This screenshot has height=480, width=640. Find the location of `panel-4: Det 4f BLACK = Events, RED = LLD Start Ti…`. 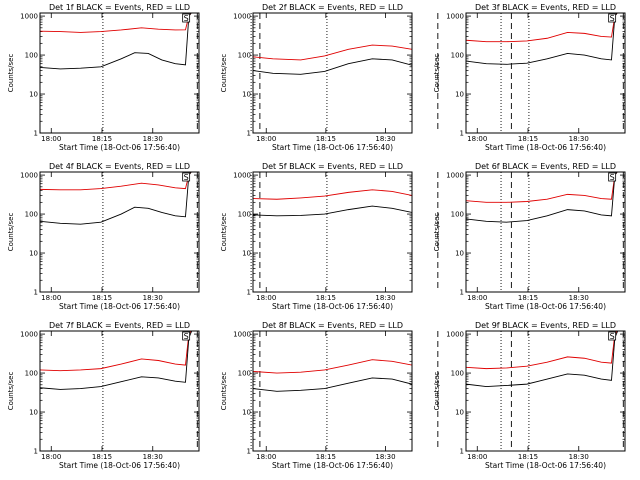

panel-4: Det 4f BLACK = Events, RED = LLD Start Ti… is located at coordinates (134, 236).